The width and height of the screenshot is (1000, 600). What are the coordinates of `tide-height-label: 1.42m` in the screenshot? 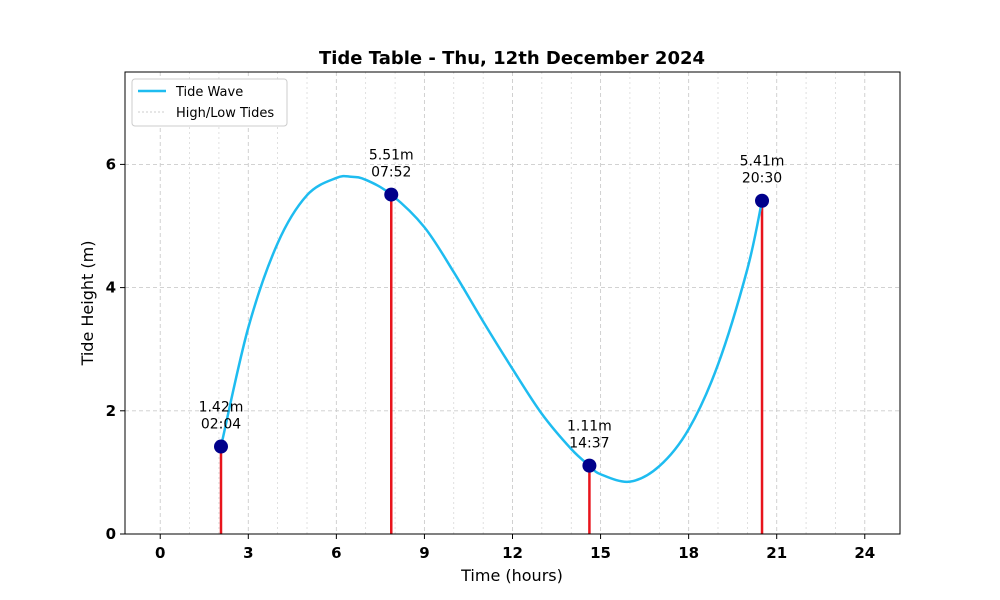 It's located at (221, 408).